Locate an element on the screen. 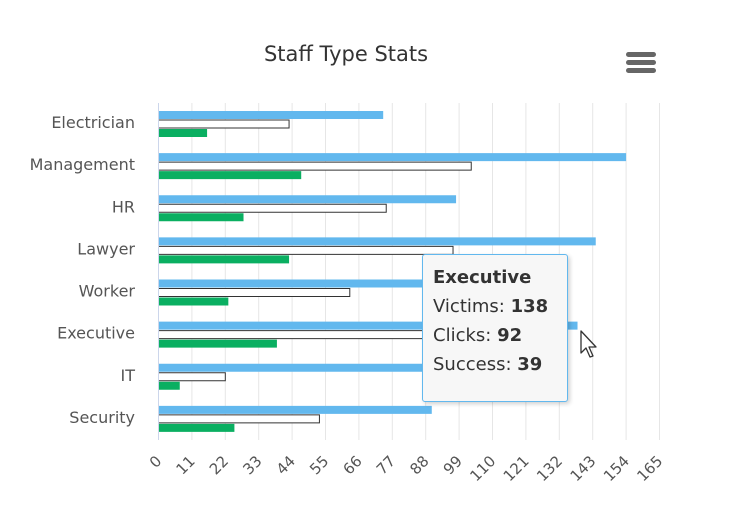 This screenshot has width=736, height=532. x-tick-label: 99 is located at coordinates (453, 465).